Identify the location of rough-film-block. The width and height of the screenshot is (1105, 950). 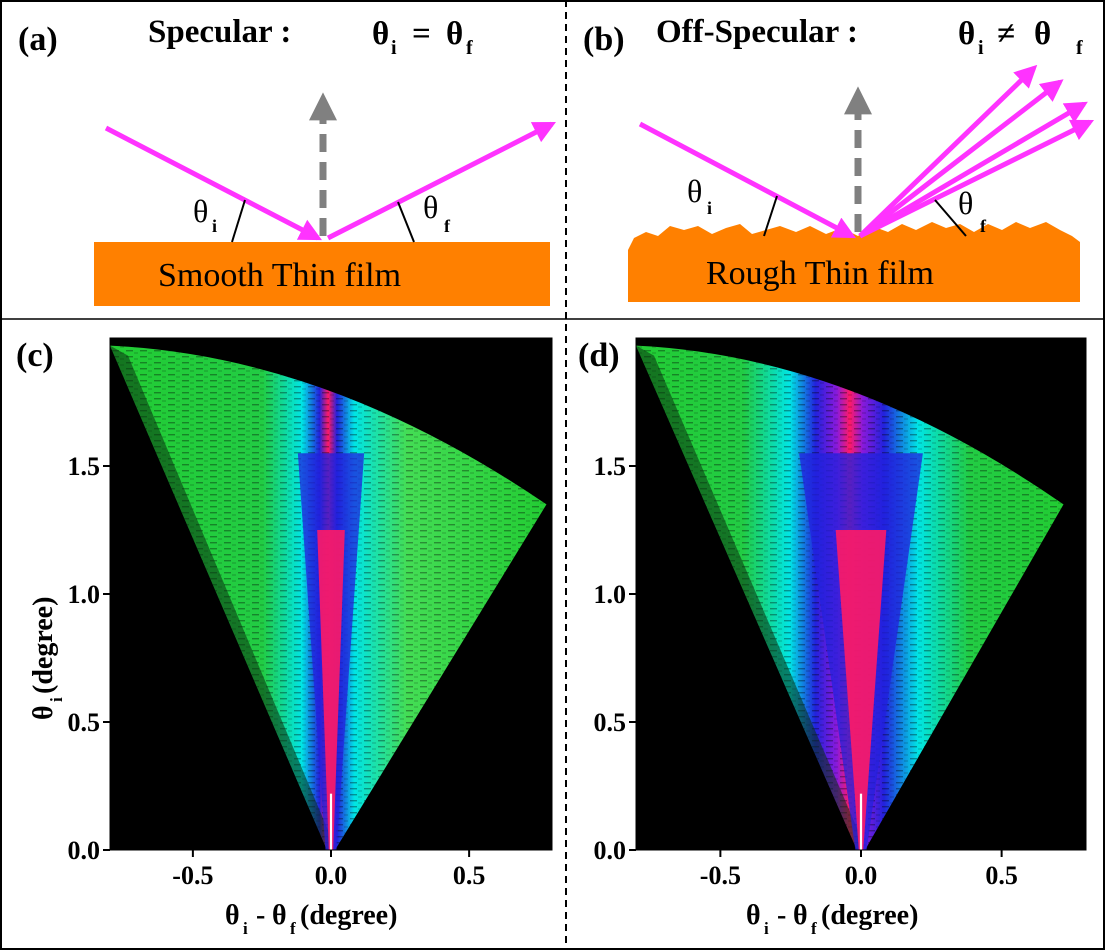
(854, 262).